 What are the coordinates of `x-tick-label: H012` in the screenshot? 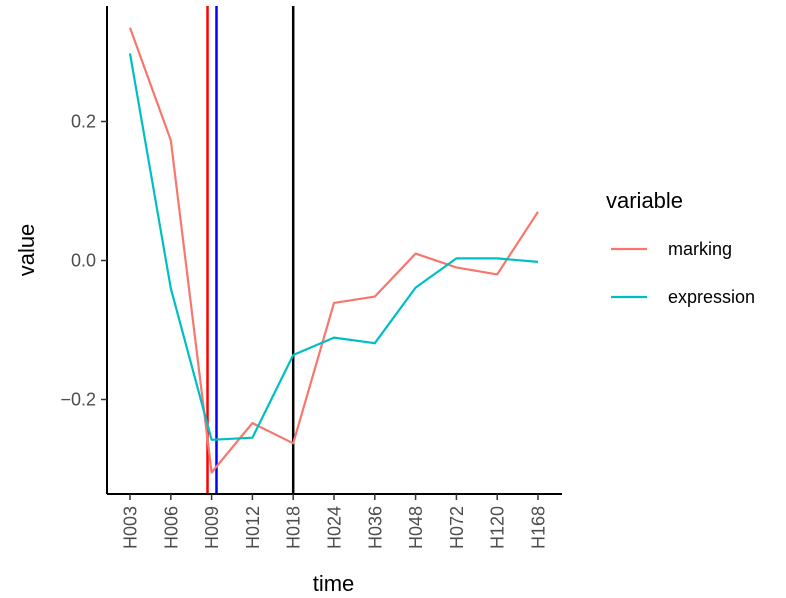 It's located at (253, 527).